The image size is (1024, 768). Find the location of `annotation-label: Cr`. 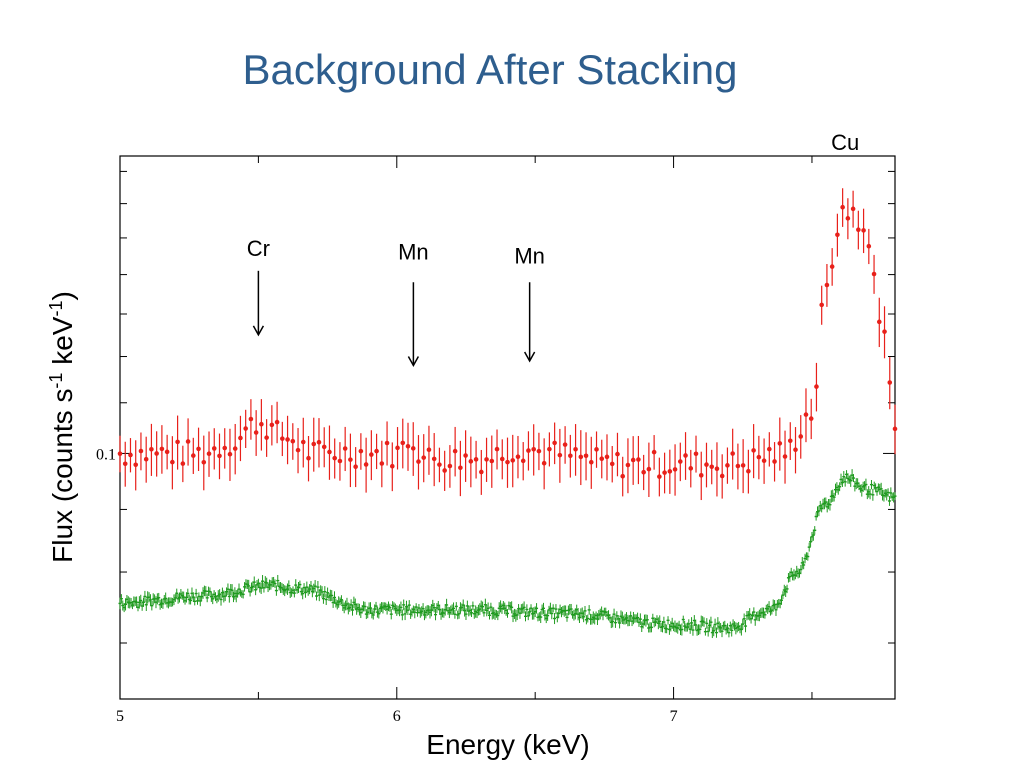

annotation-label: Cr is located at coordinates (258, 248).